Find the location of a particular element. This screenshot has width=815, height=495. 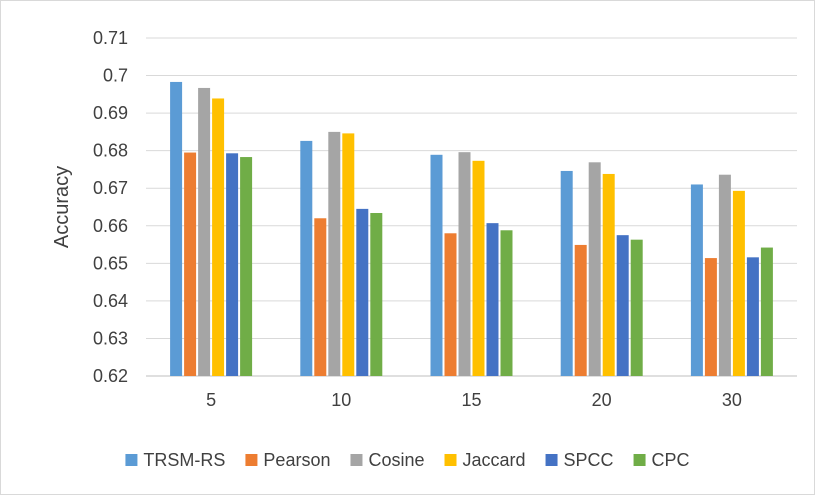

legend-label: Pearson is located at coordinates (296, 460).